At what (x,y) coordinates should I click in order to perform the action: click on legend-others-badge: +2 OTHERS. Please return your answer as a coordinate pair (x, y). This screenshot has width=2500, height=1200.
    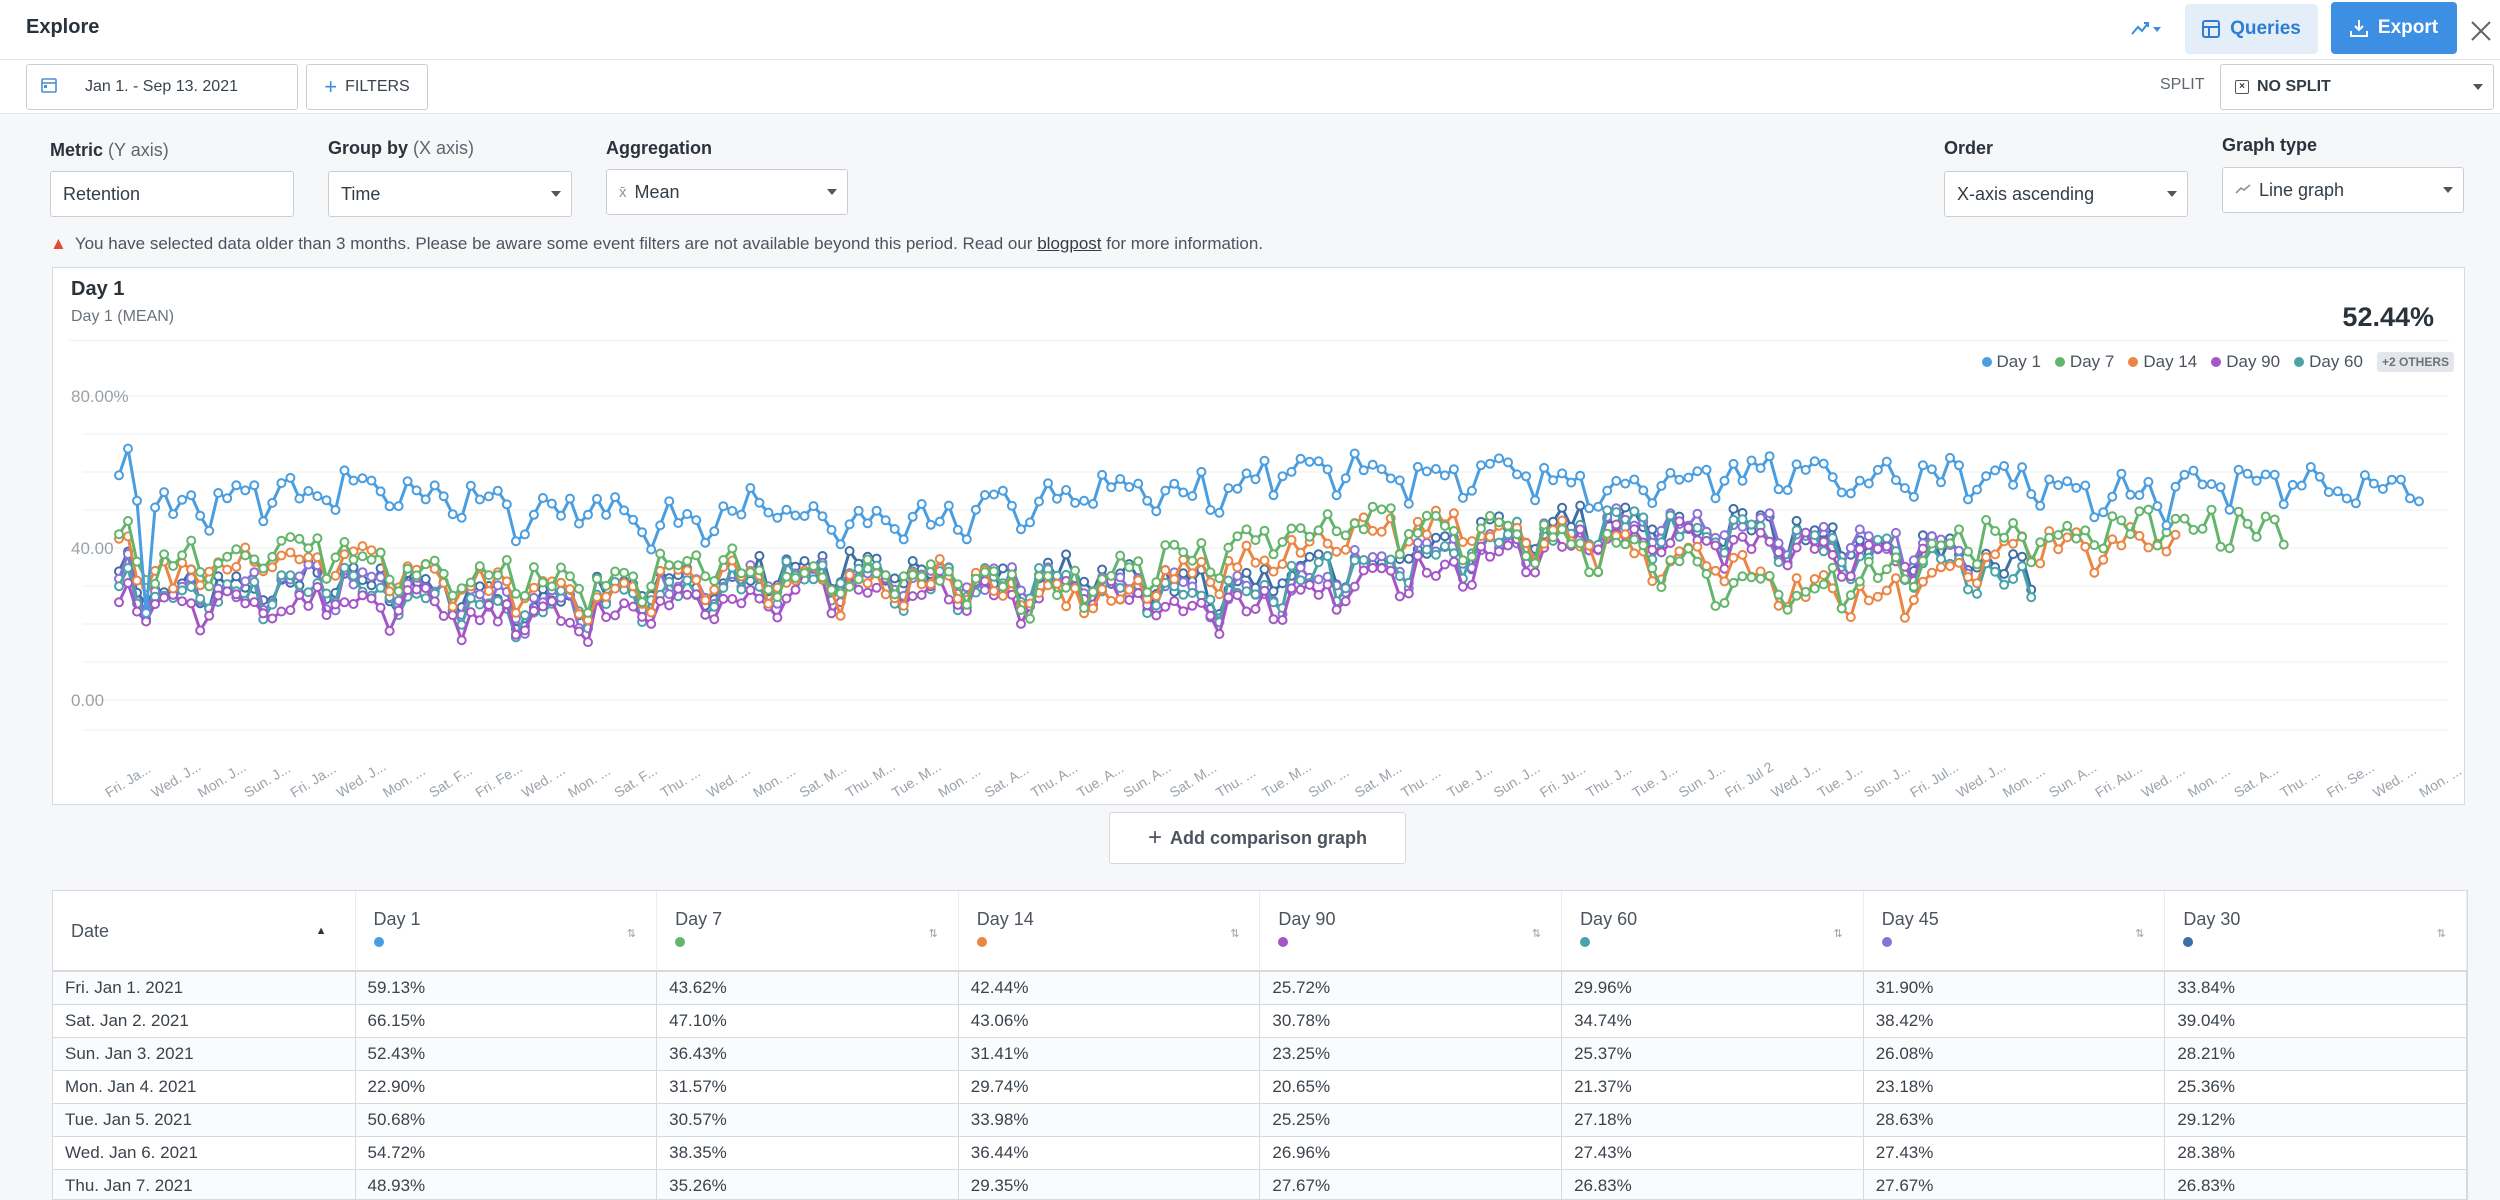
    Looking at the image, I should click on (2415, 362).